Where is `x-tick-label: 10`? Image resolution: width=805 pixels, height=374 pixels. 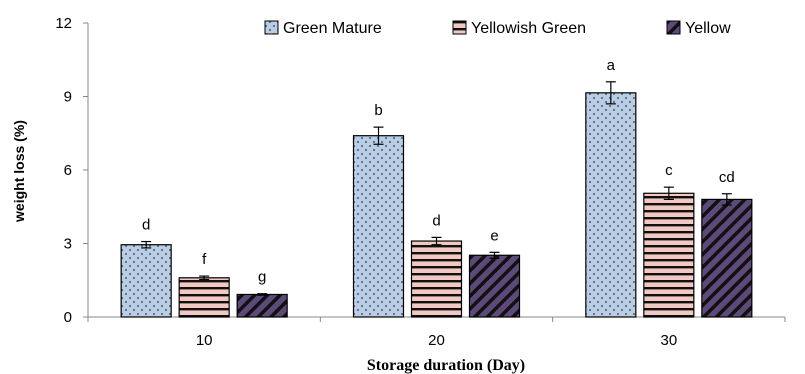 x-tick-label: 10 is located at coordinates (204, 340).